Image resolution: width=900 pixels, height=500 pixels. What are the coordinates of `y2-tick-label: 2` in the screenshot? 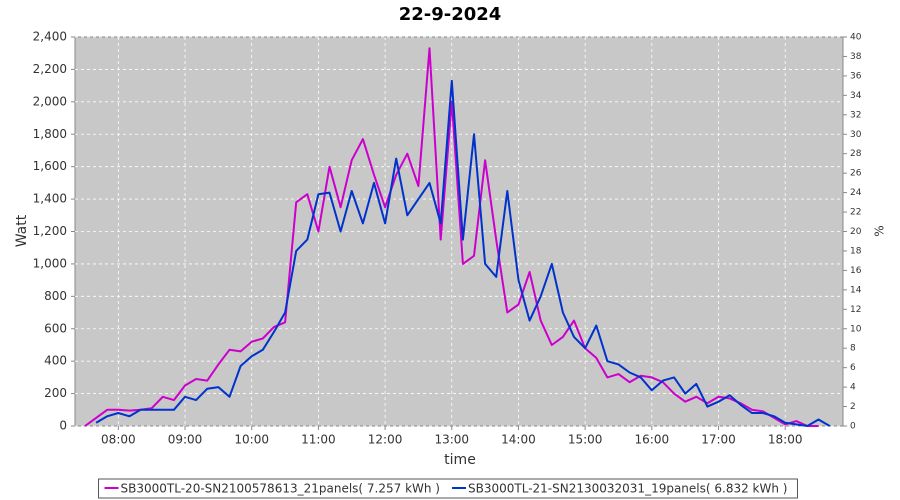 It's located at (853, 407).